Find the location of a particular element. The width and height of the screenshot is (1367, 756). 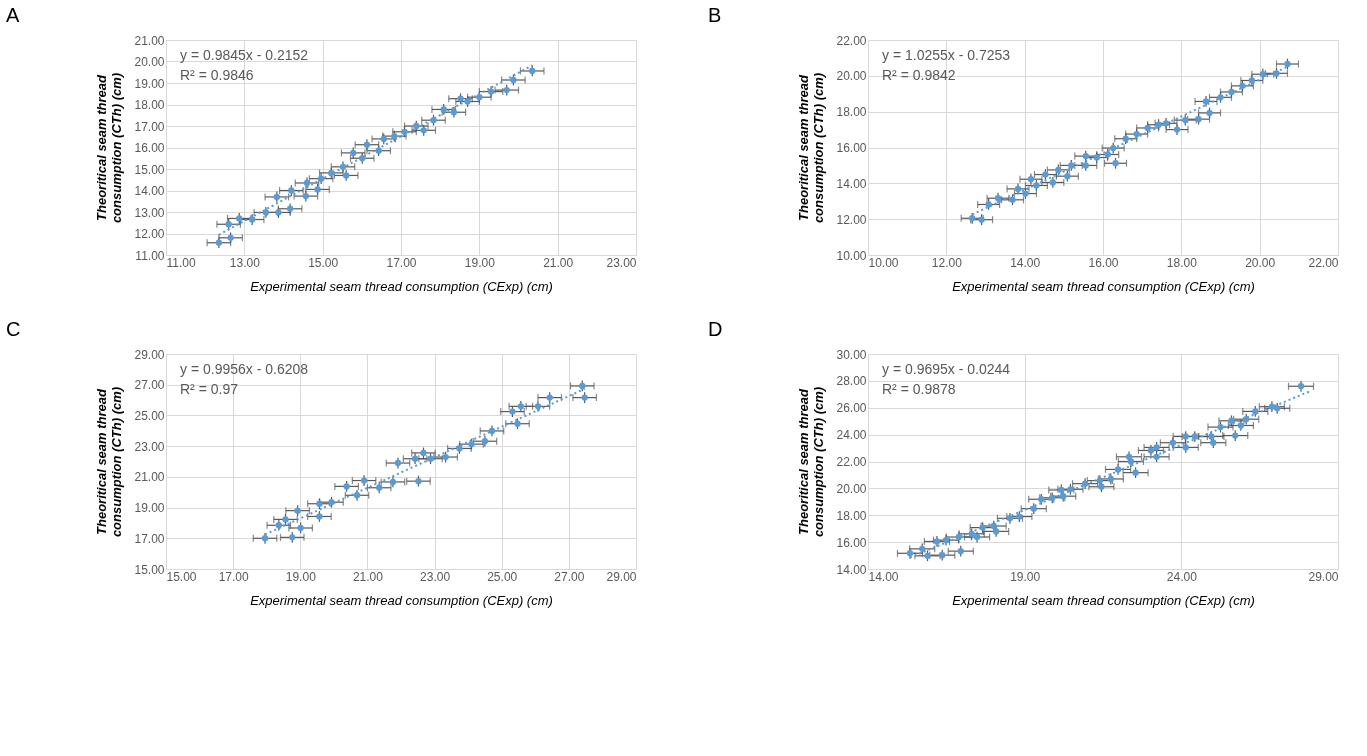

x-tick-label: 16.00 is located at coordinates (1103, 262).